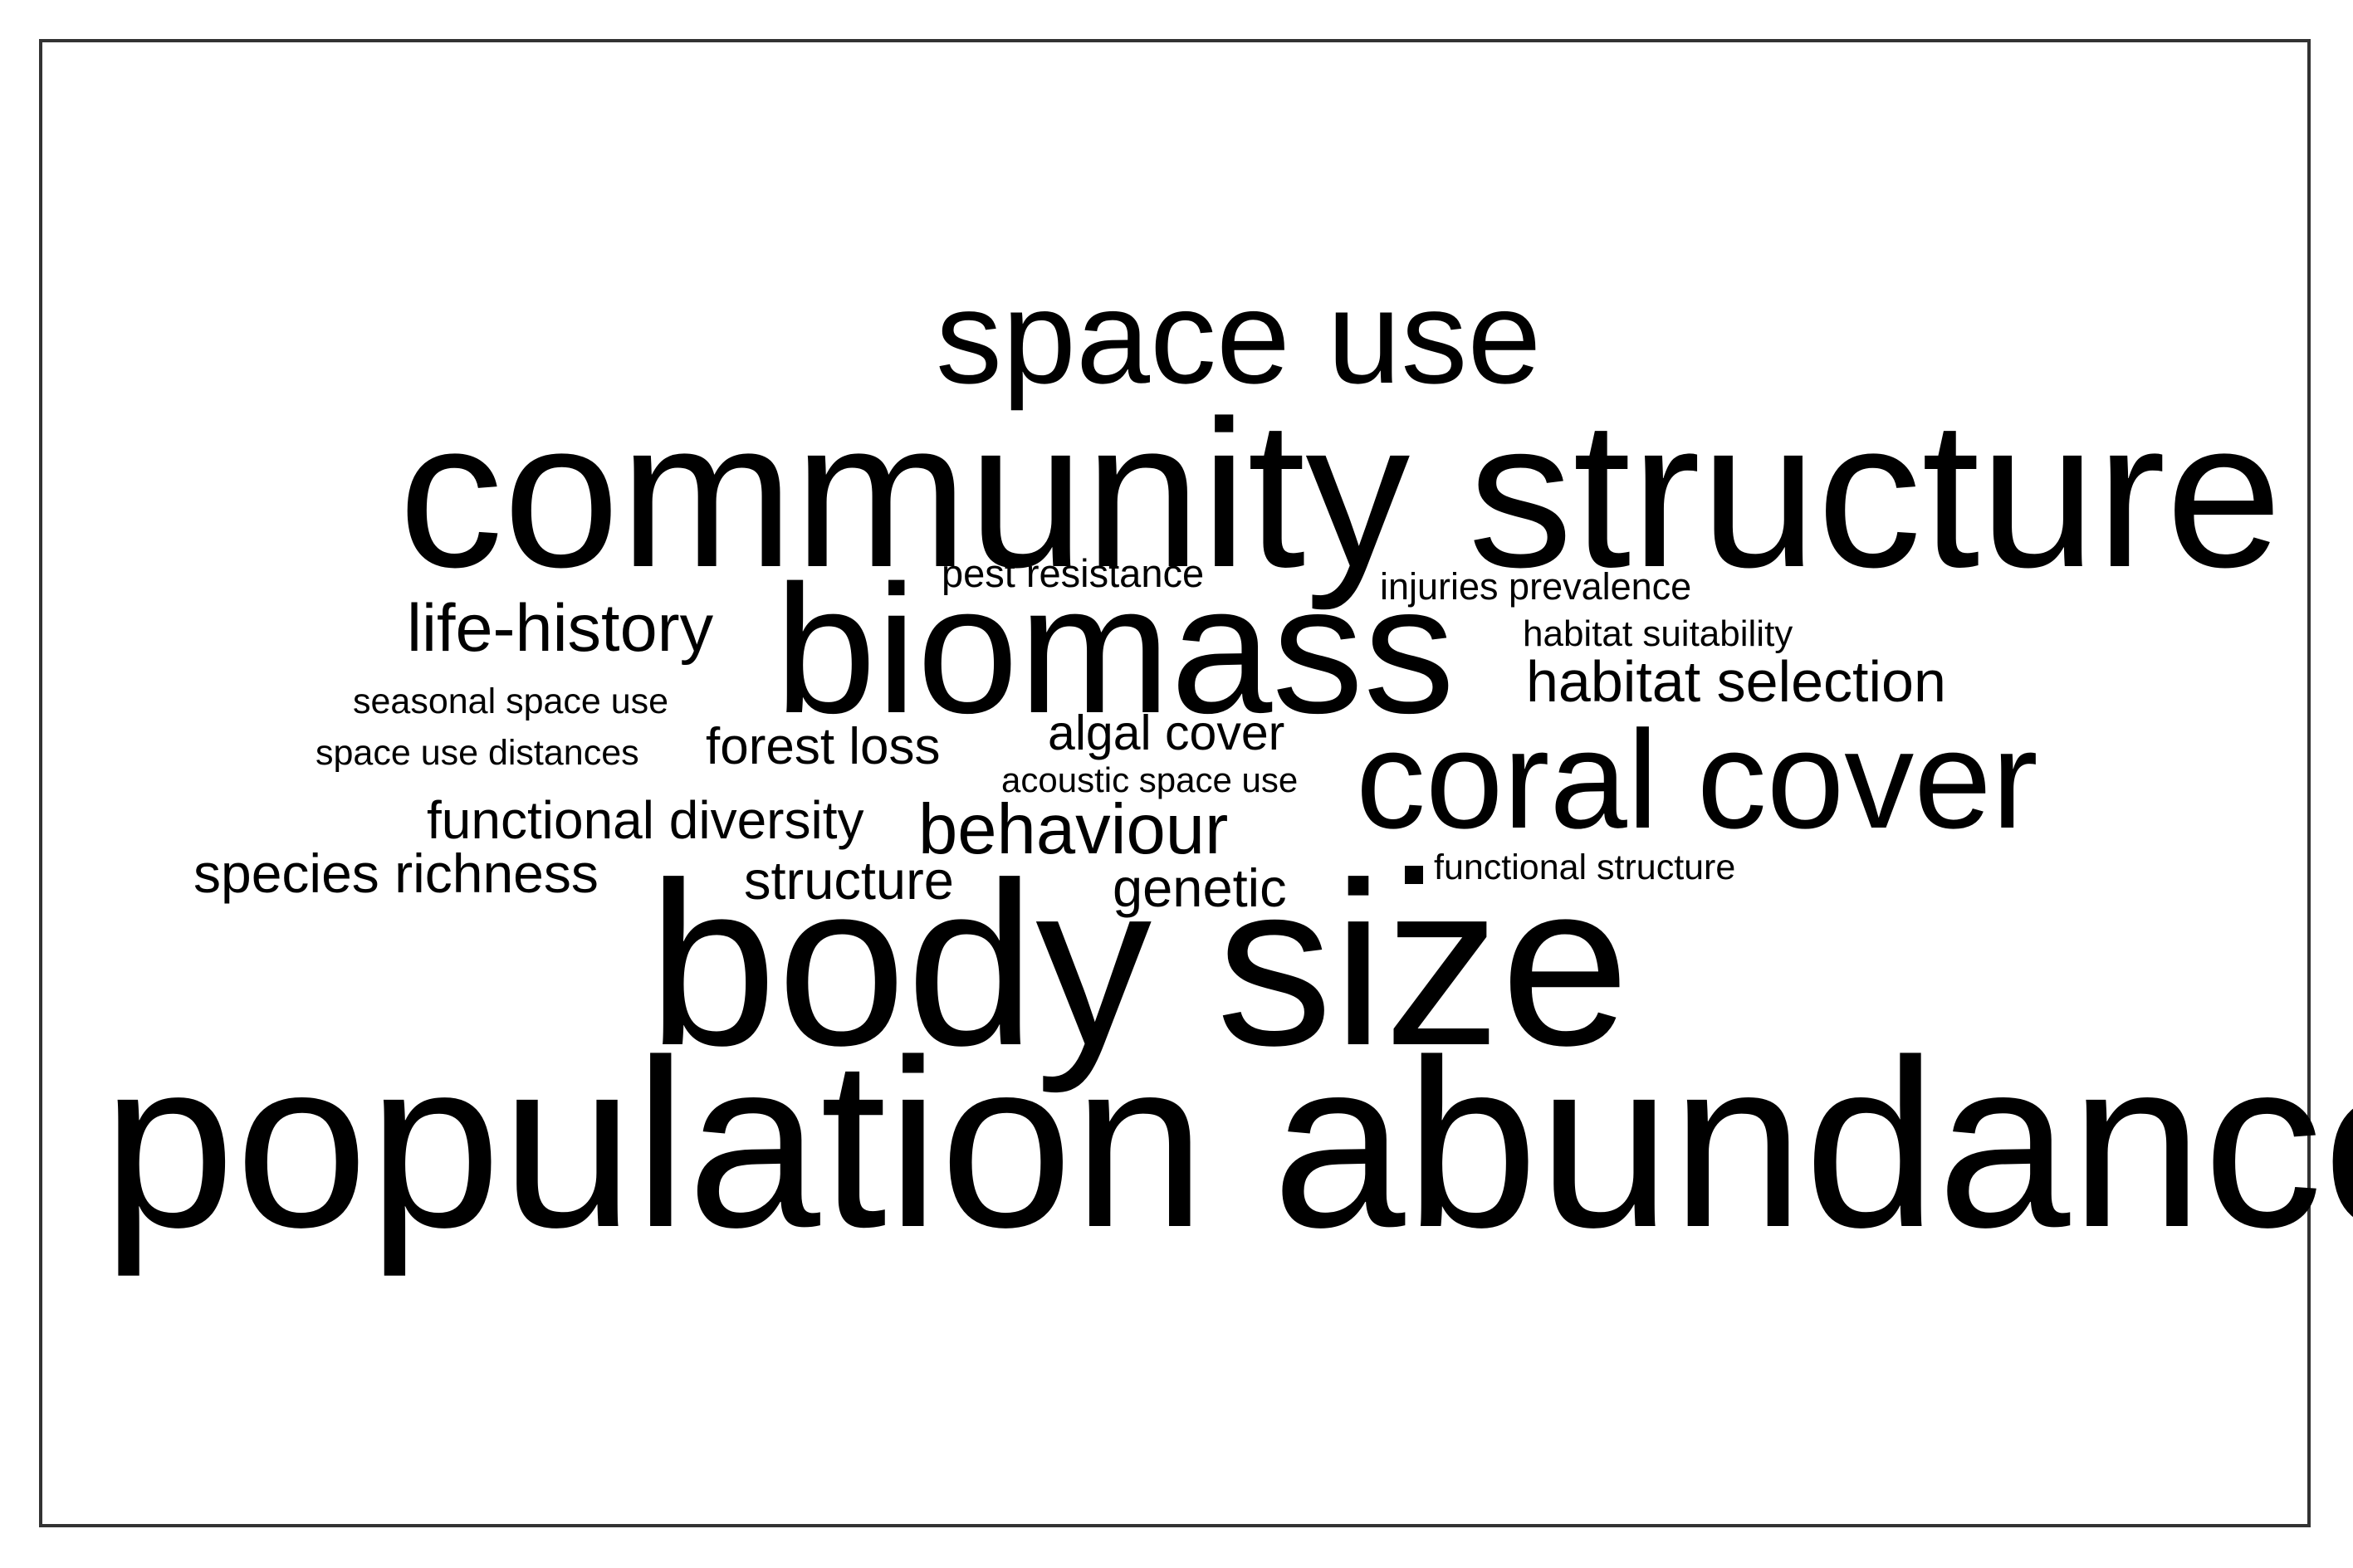 The width and height of the screenshot is (2353, 1568). Describe the element at coordinates (1658, 634) in the screenshot. I see `word-habitat-suitability: habitat suitability` at that location.